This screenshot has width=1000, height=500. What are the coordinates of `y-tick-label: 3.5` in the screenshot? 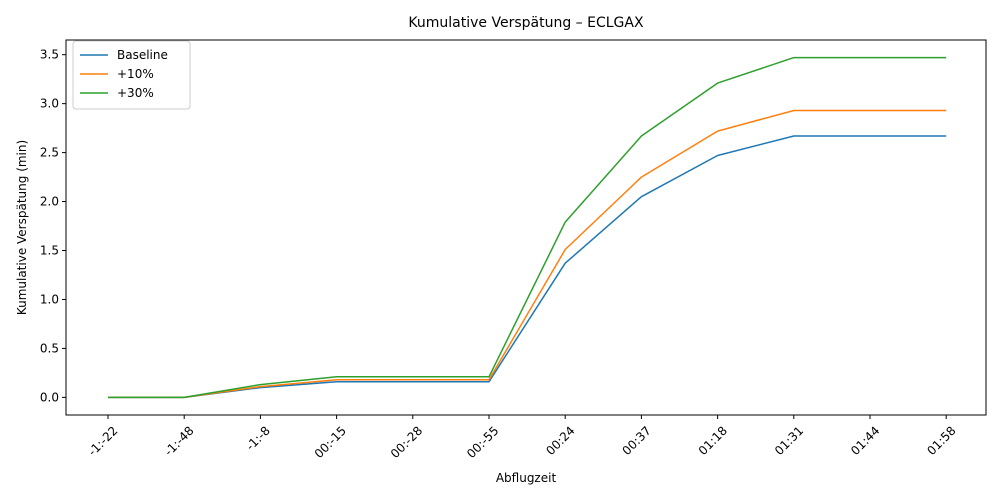 It's located at (49, 55).